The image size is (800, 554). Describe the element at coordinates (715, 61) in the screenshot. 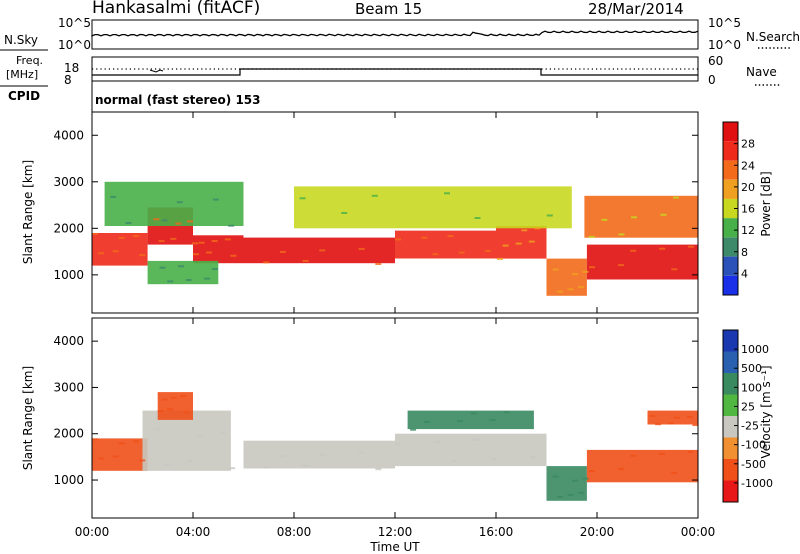

I see `nave-right-tick-top: 60` at that location.